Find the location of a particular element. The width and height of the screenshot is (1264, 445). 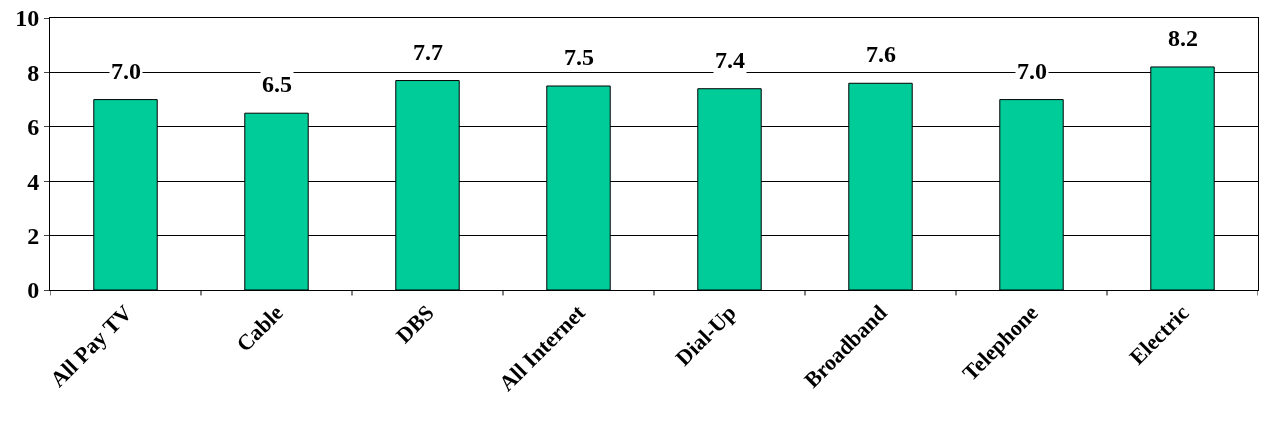

y-tick-label: 2 is located at coordinates (33, 236).